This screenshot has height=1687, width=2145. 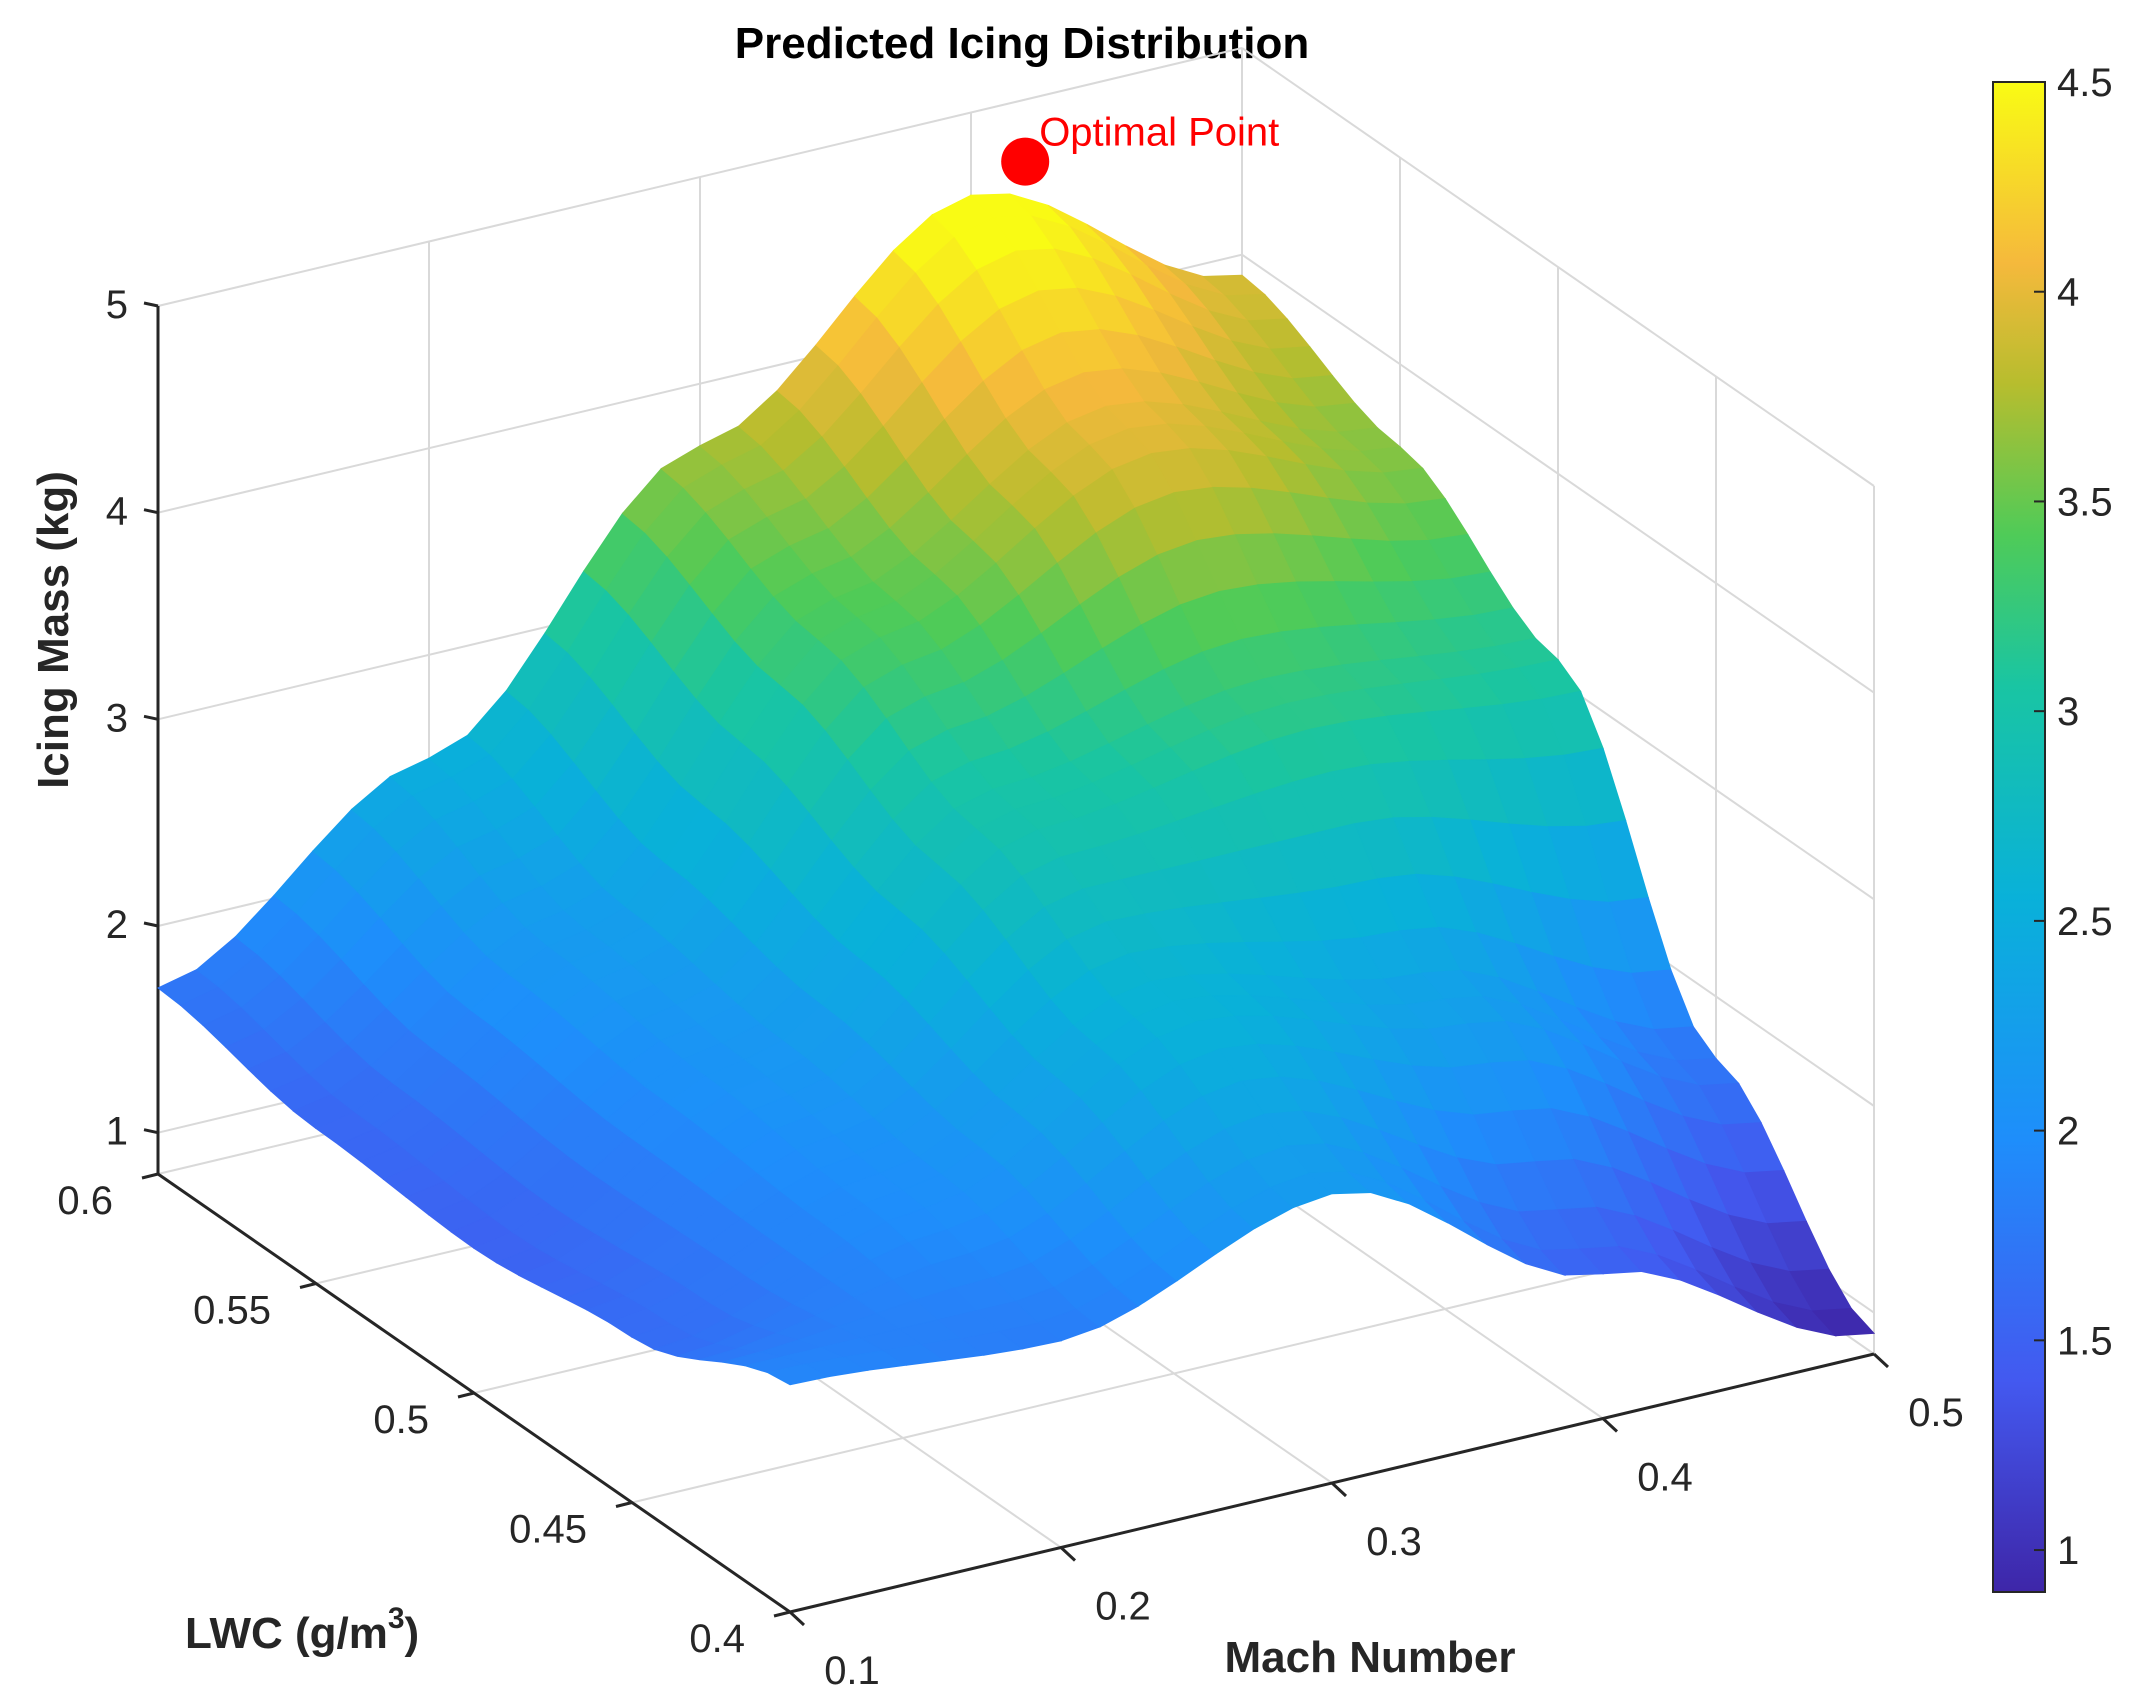 What do you see at coordinates (2085, 922) in the screenshot?
I see `colorbar-tick-label: 2.5` at bounding box center [2085, 922].